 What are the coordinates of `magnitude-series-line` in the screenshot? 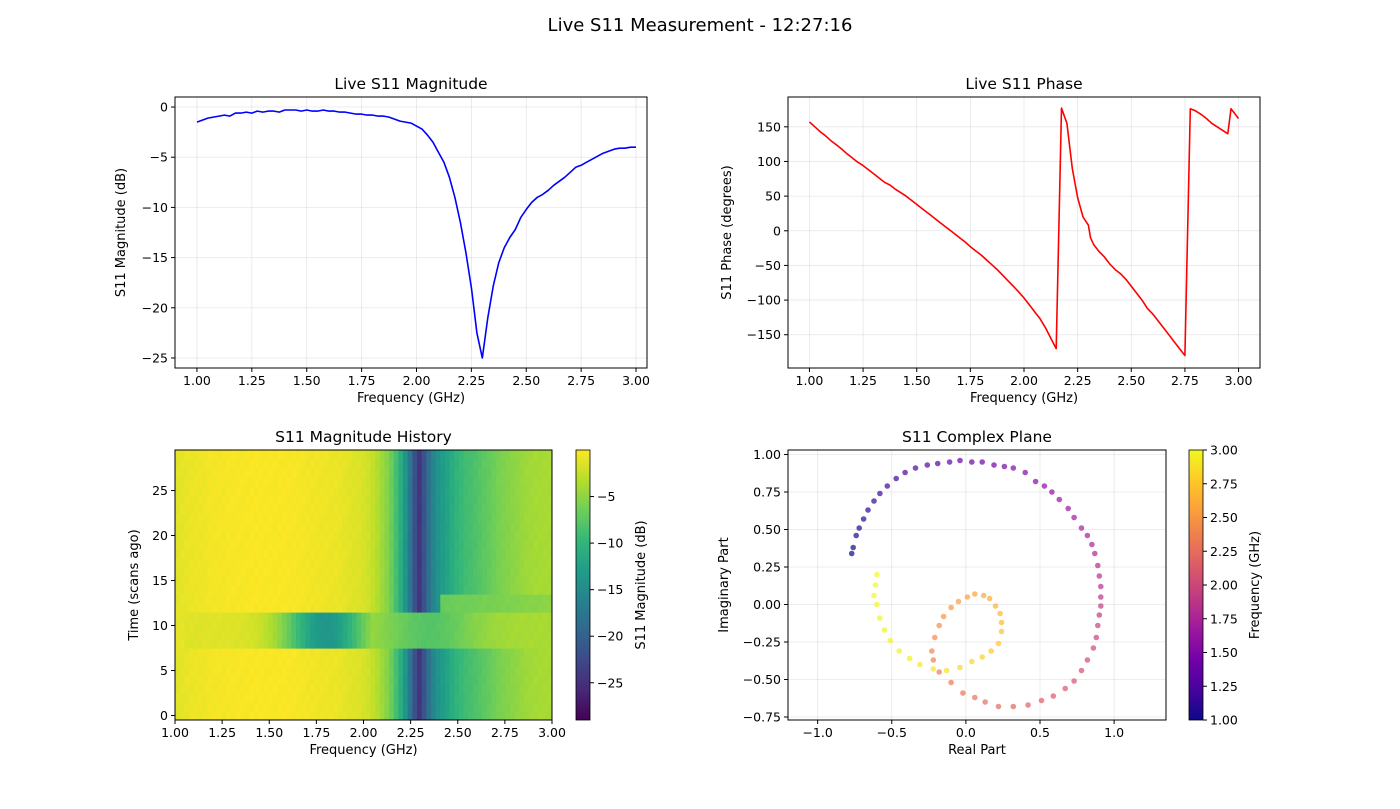 It's located at (416, 234).